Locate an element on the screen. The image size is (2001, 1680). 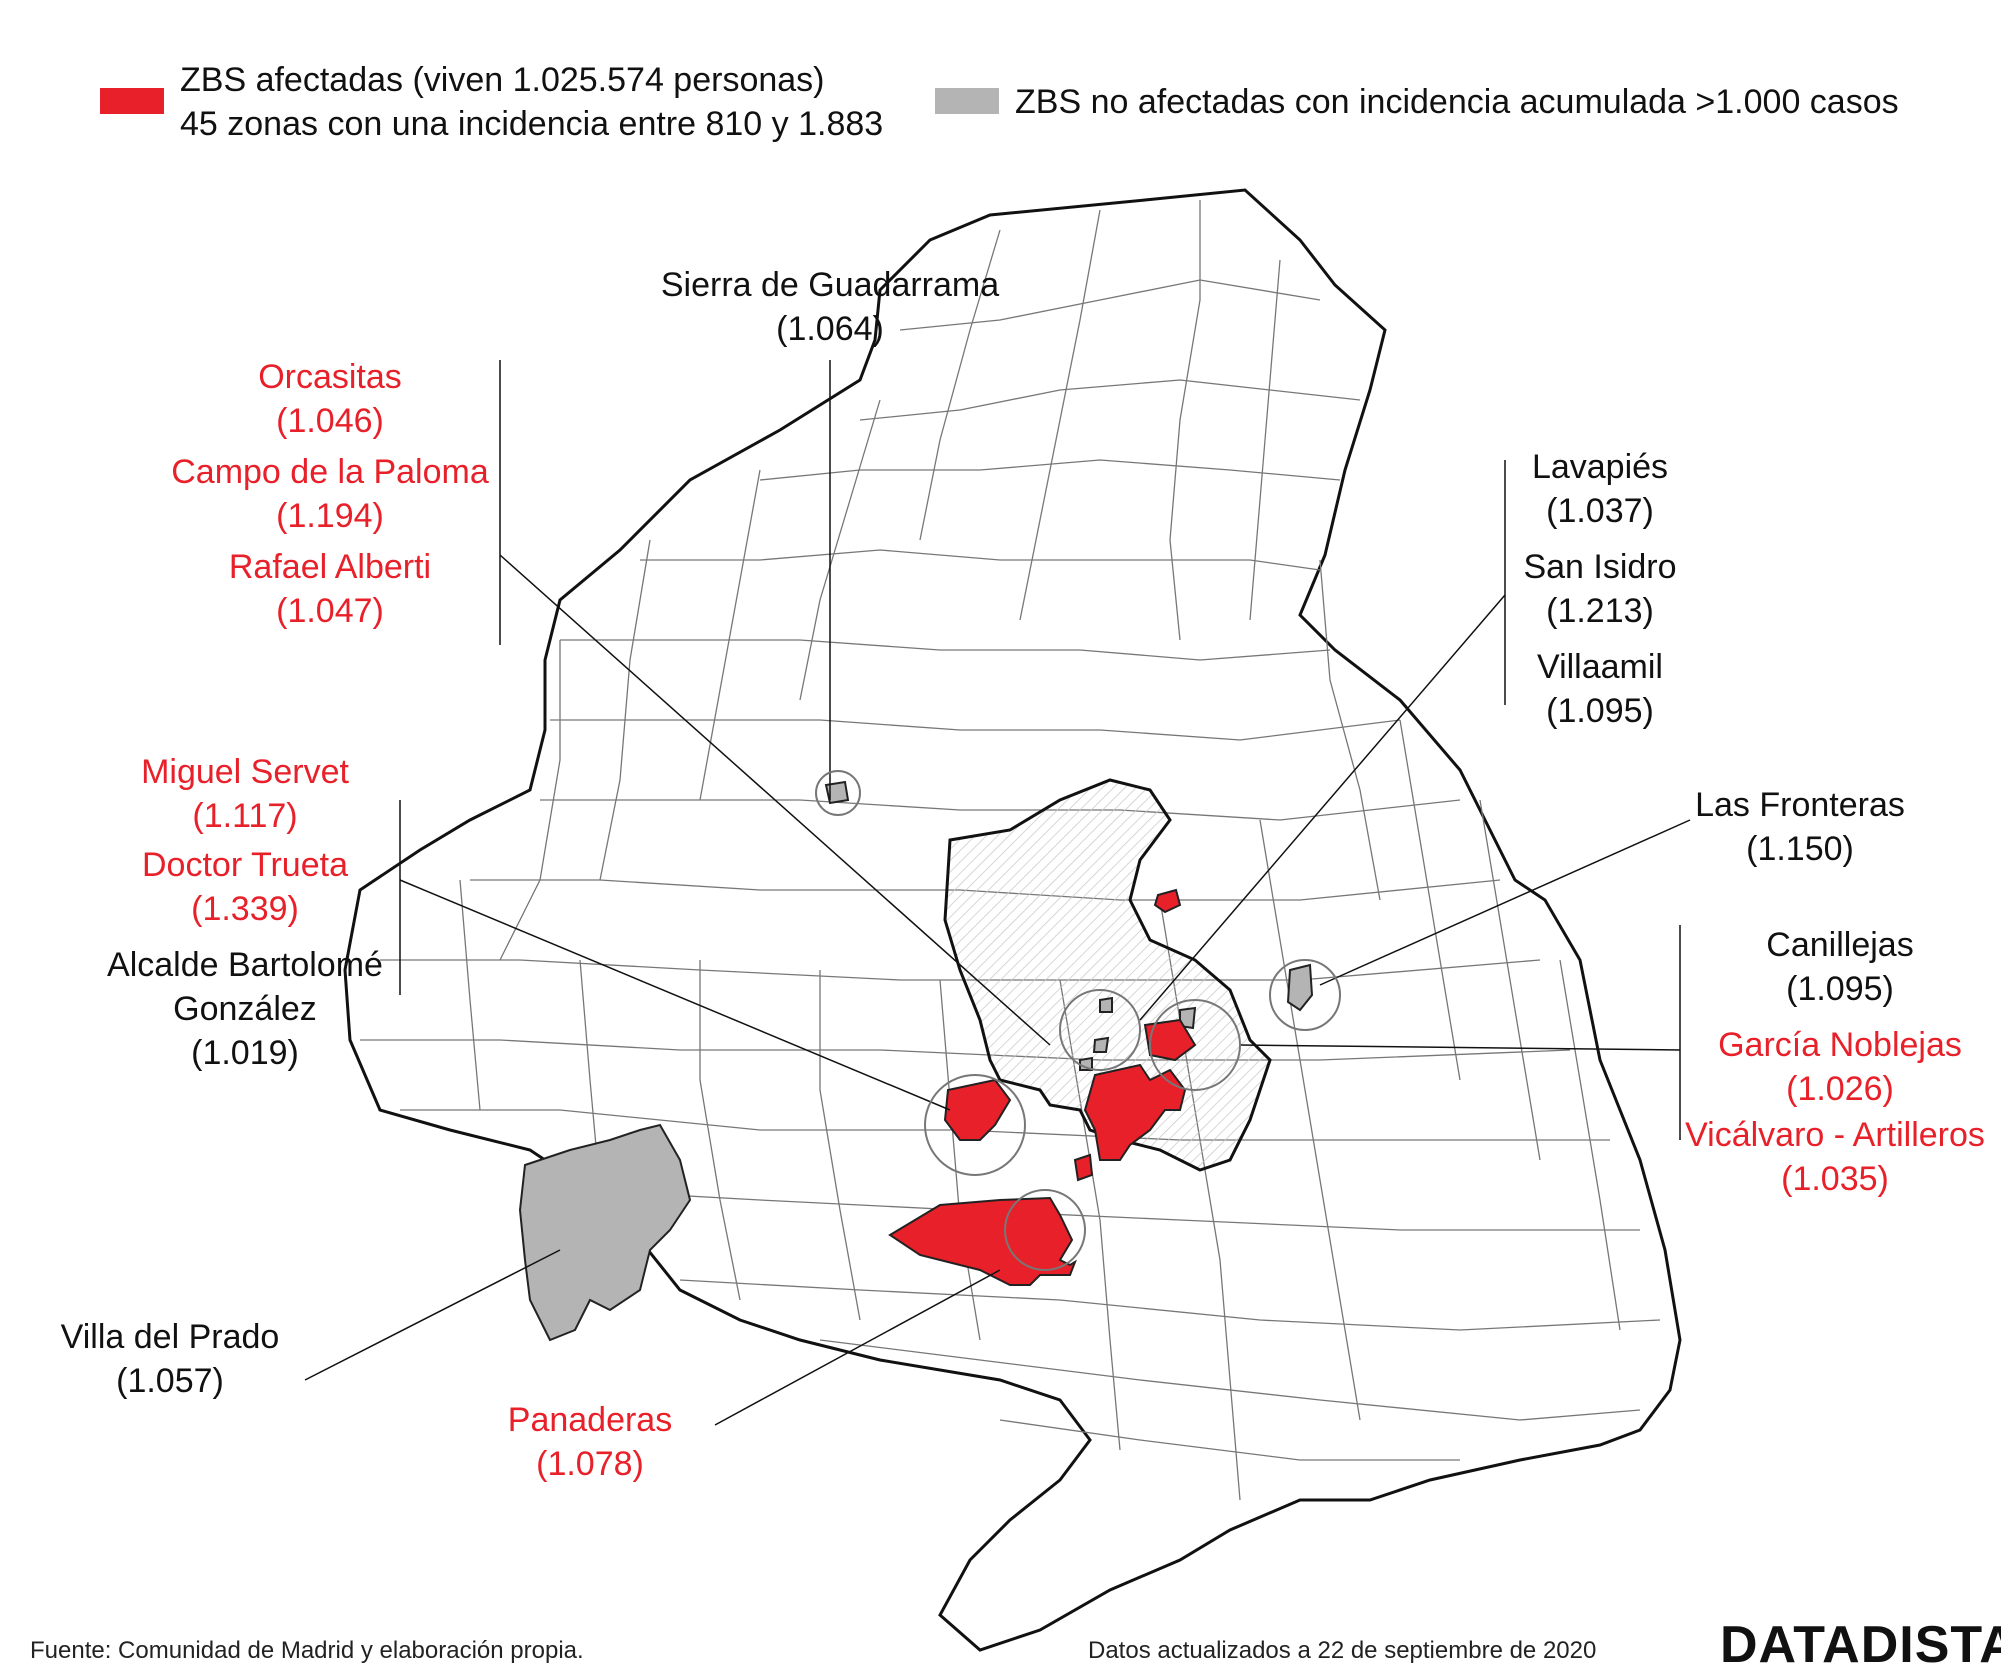
label-value: (1.117) is located at coordinates (245, 816).